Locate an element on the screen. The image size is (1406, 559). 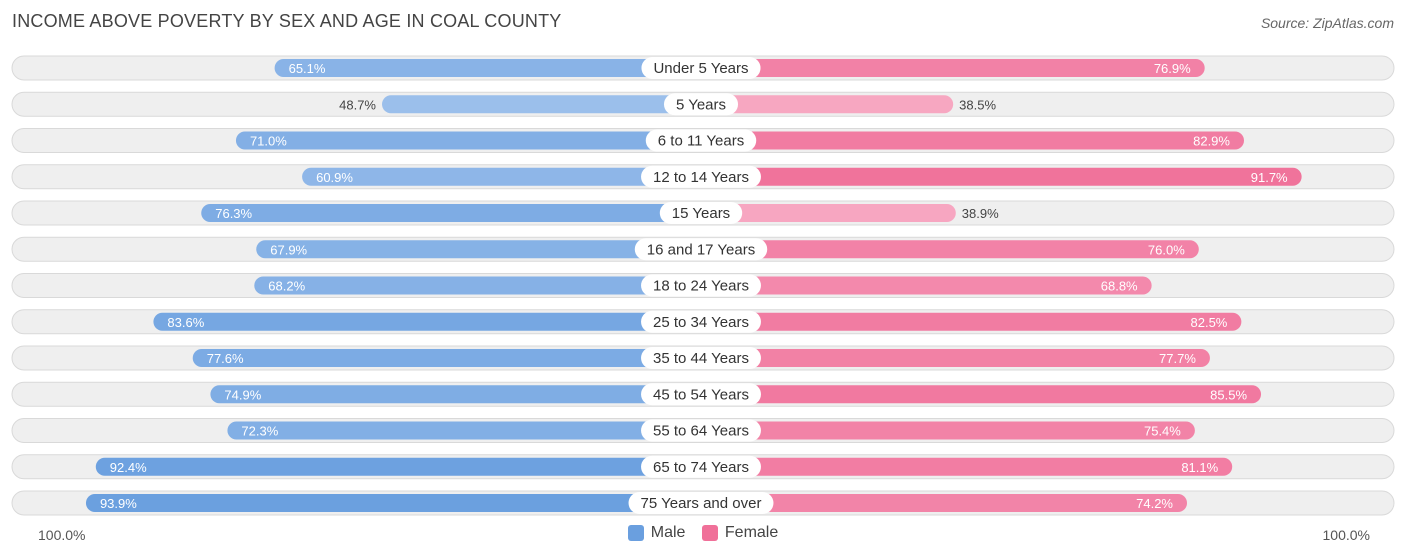
value-label-male: 48.7% is located at coordinates (357, 104).